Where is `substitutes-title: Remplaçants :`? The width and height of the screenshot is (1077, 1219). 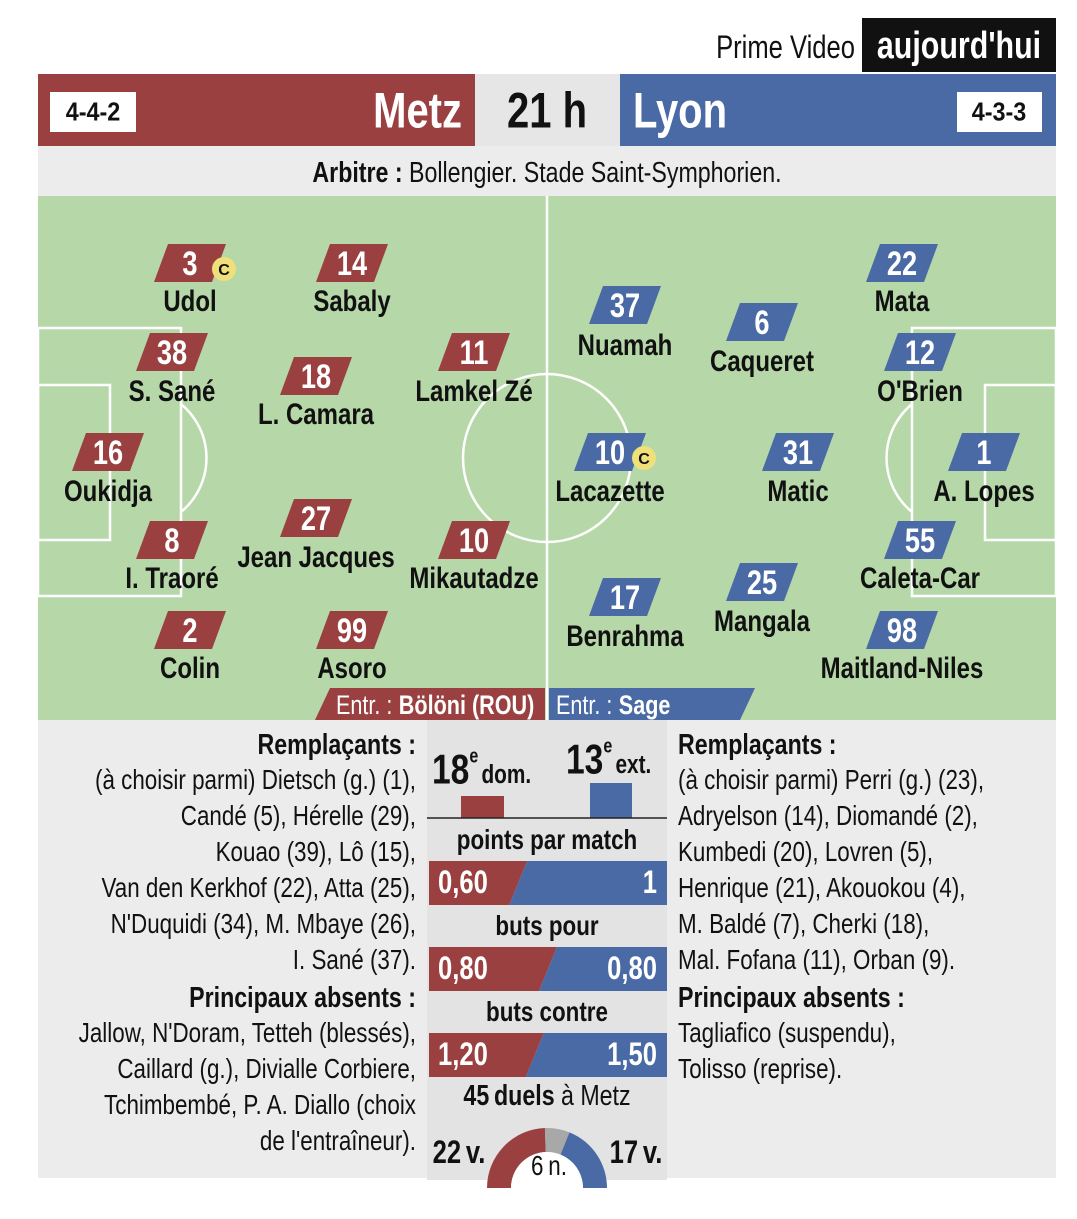
substitutes-title: Remplaçants : is located at coordinates (336, 743).